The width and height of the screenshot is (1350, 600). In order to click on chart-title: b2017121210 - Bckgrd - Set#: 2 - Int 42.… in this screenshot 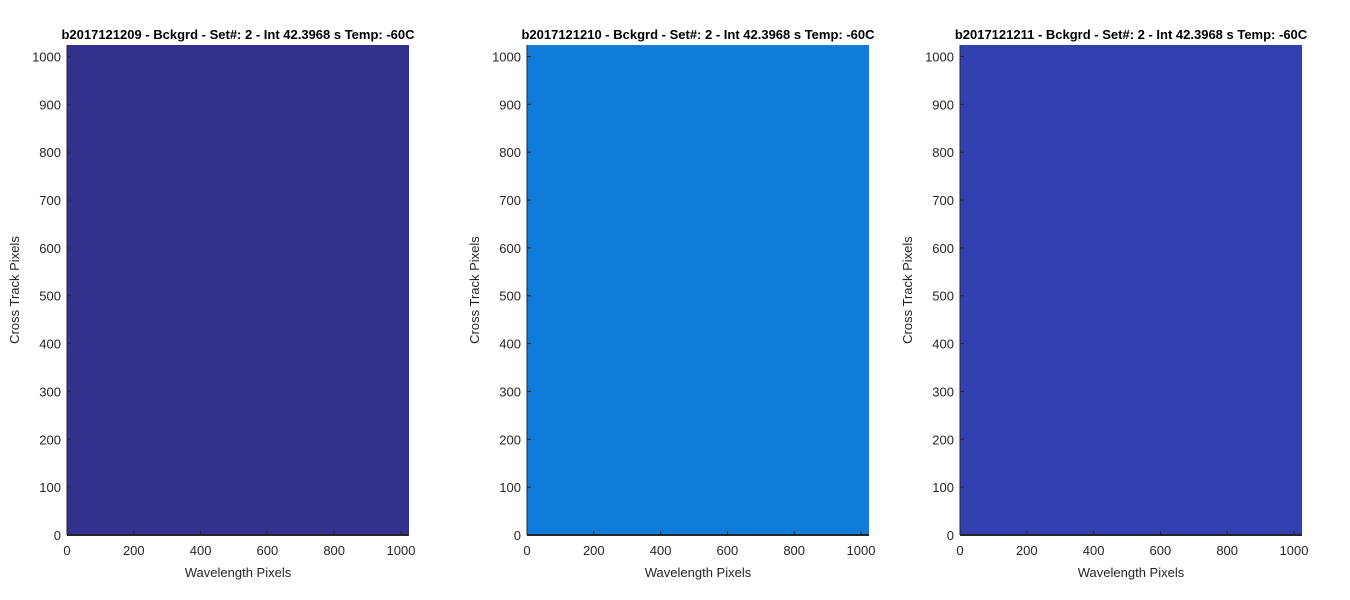, I will do `click(698, 34)`.